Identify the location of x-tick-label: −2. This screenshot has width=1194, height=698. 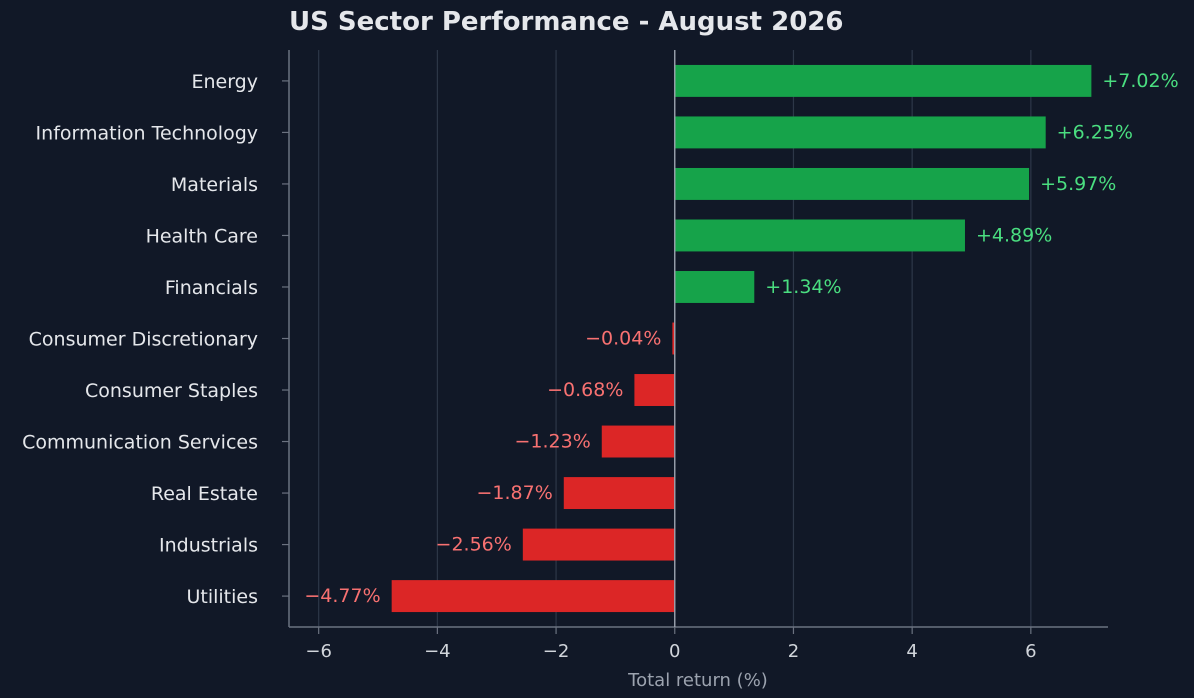
(556, 651).